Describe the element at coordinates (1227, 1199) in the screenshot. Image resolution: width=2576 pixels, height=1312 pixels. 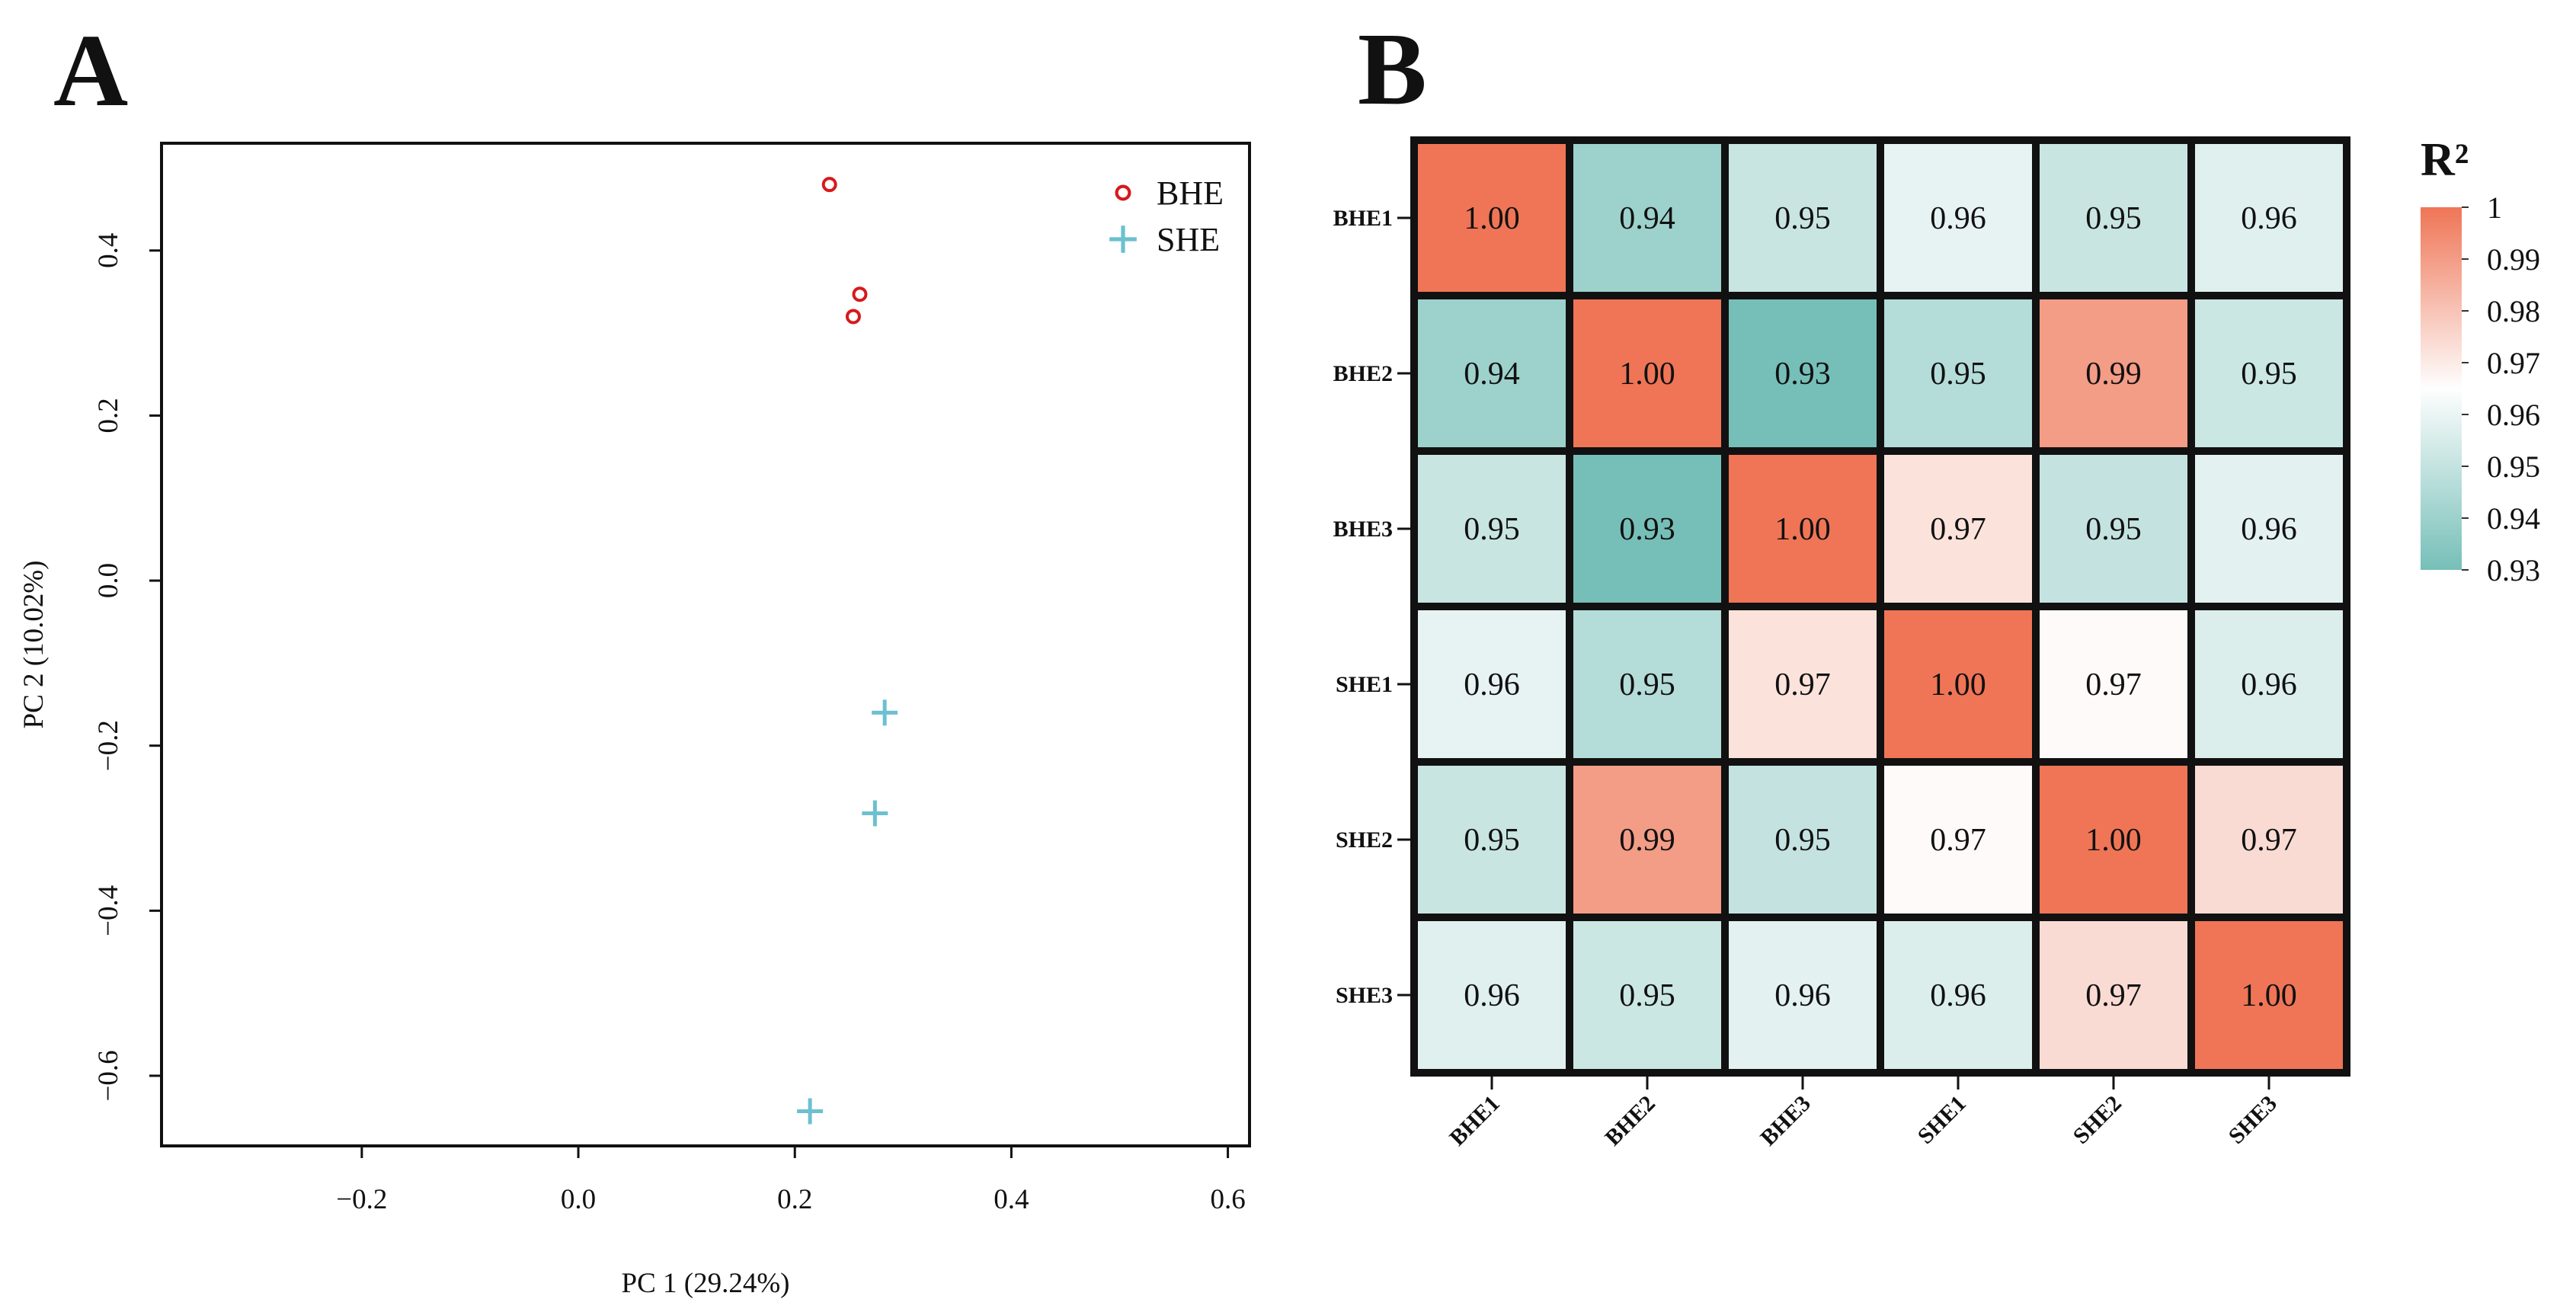
I see `x-tick-label: 0.6` at that location.